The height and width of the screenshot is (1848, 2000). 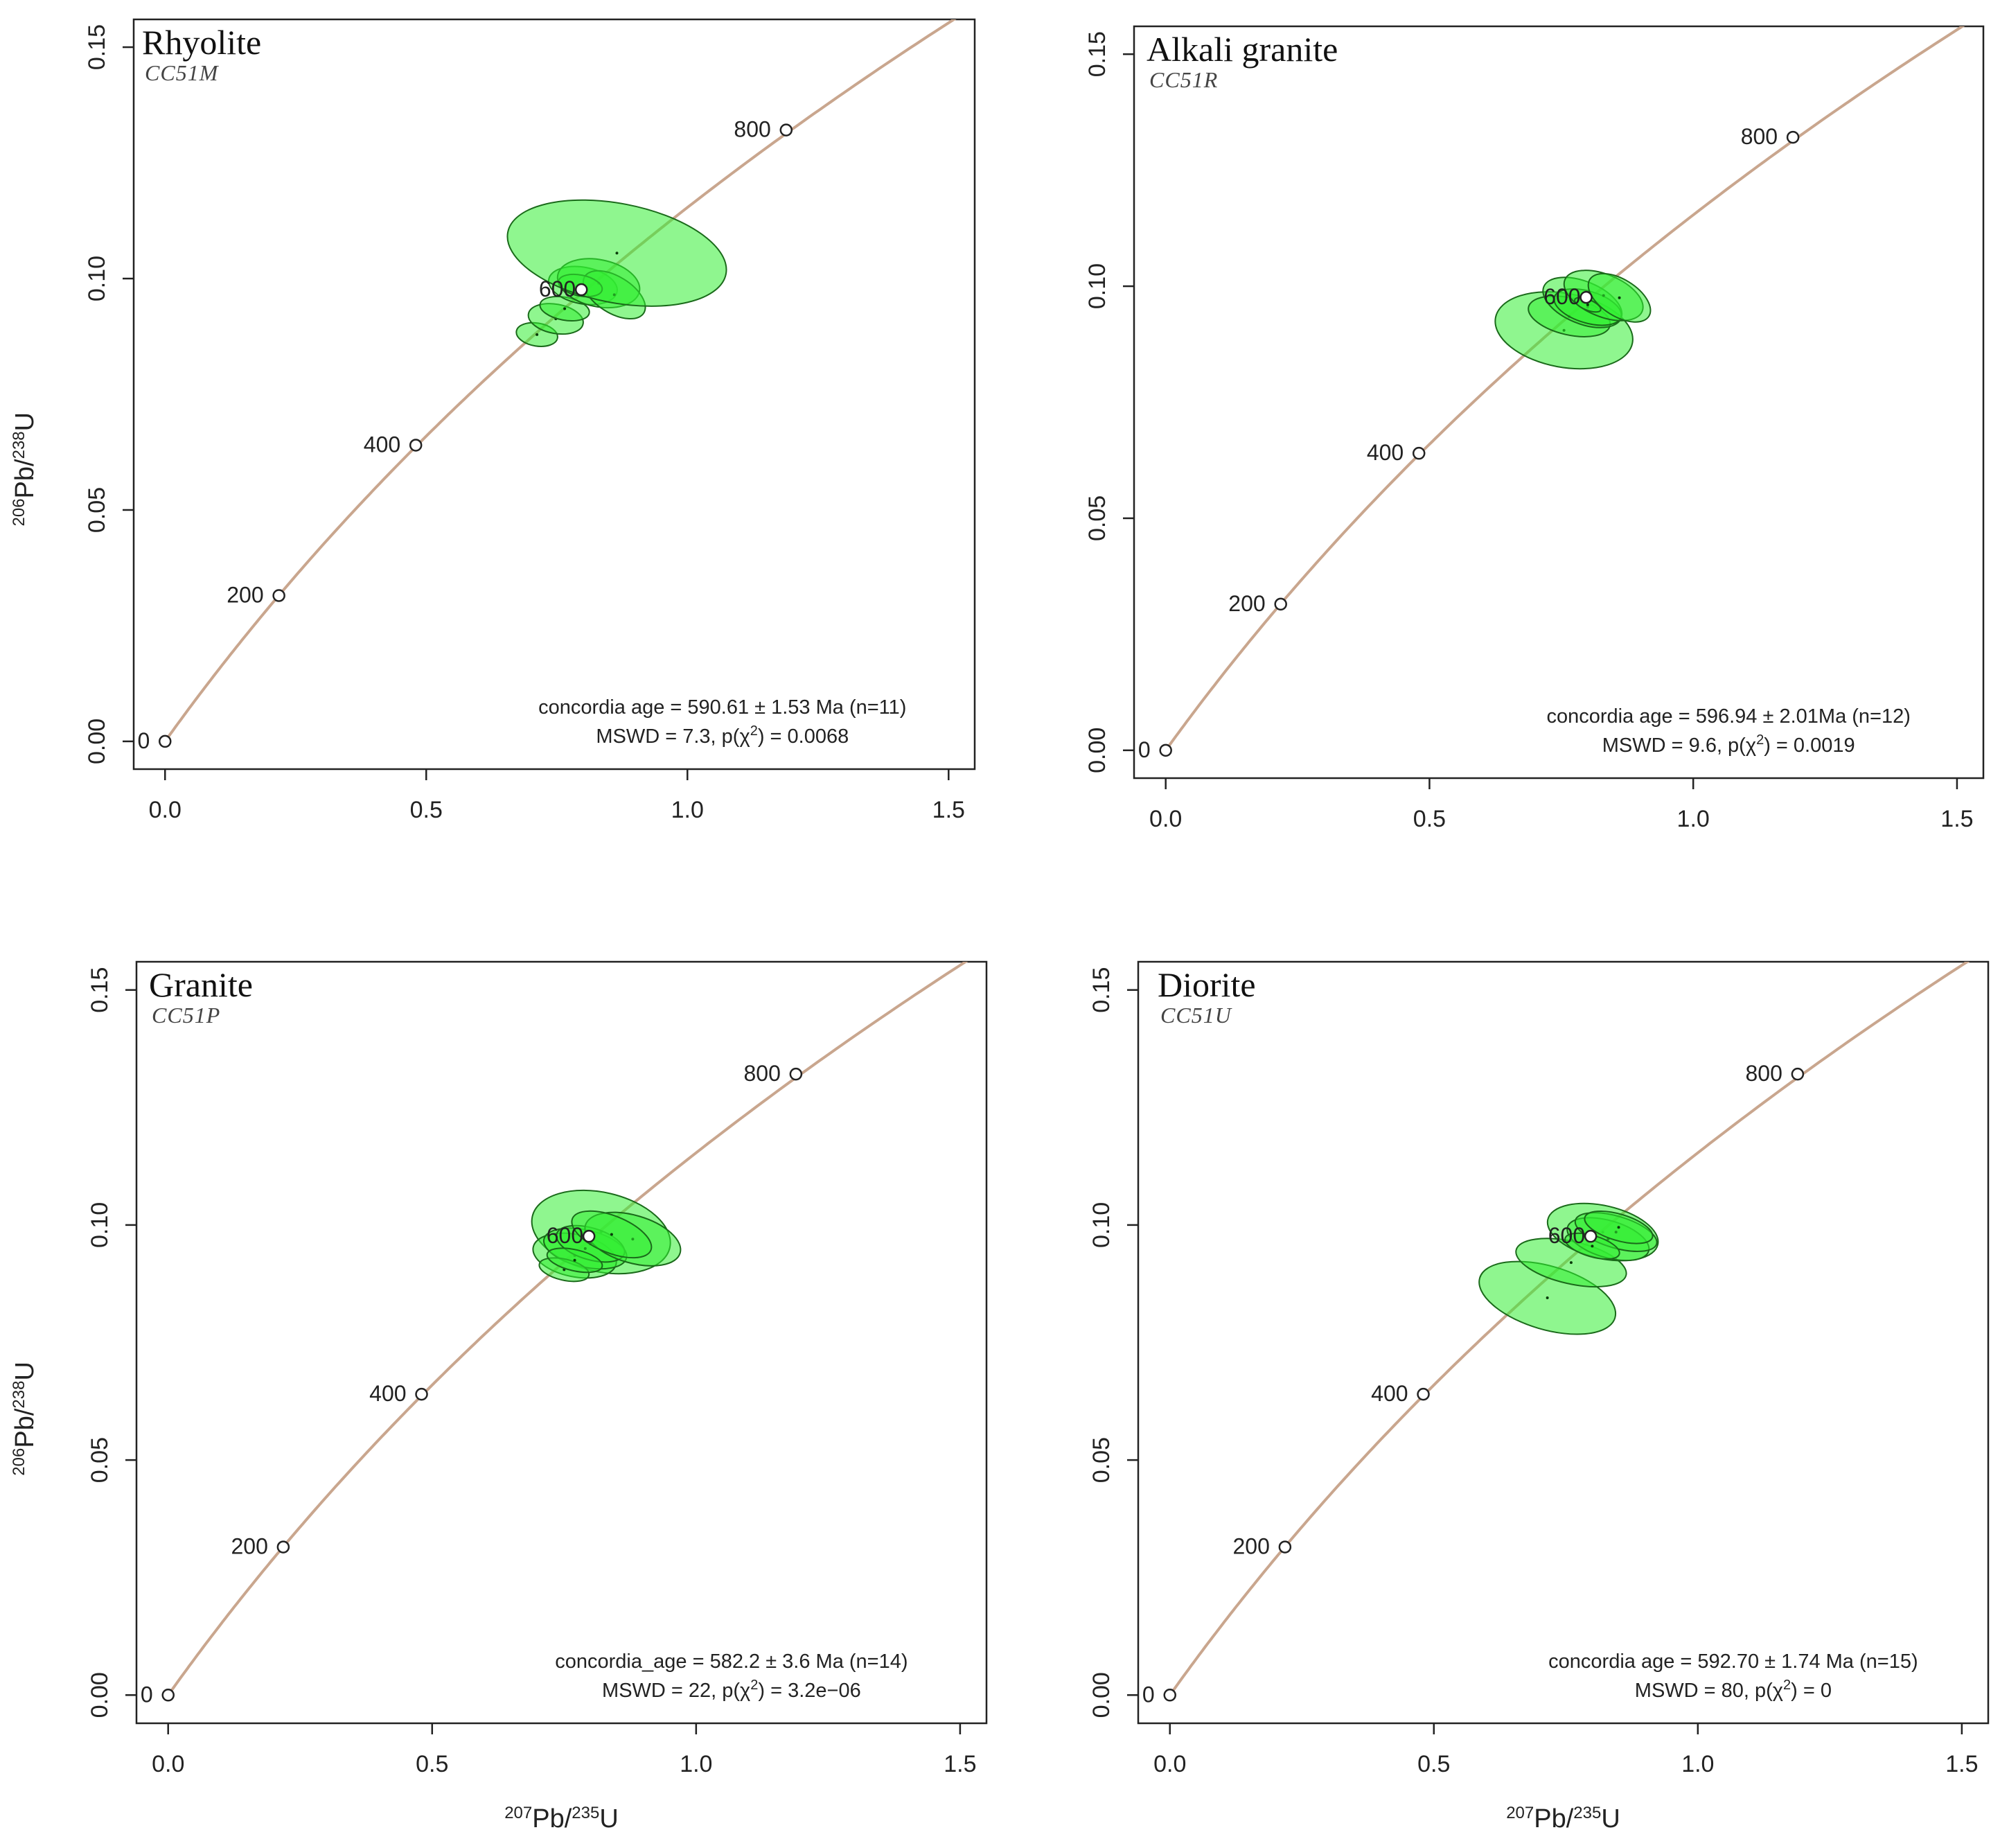 I want to click on panel-title: Alkali granite, so click(x=1242, y=49).